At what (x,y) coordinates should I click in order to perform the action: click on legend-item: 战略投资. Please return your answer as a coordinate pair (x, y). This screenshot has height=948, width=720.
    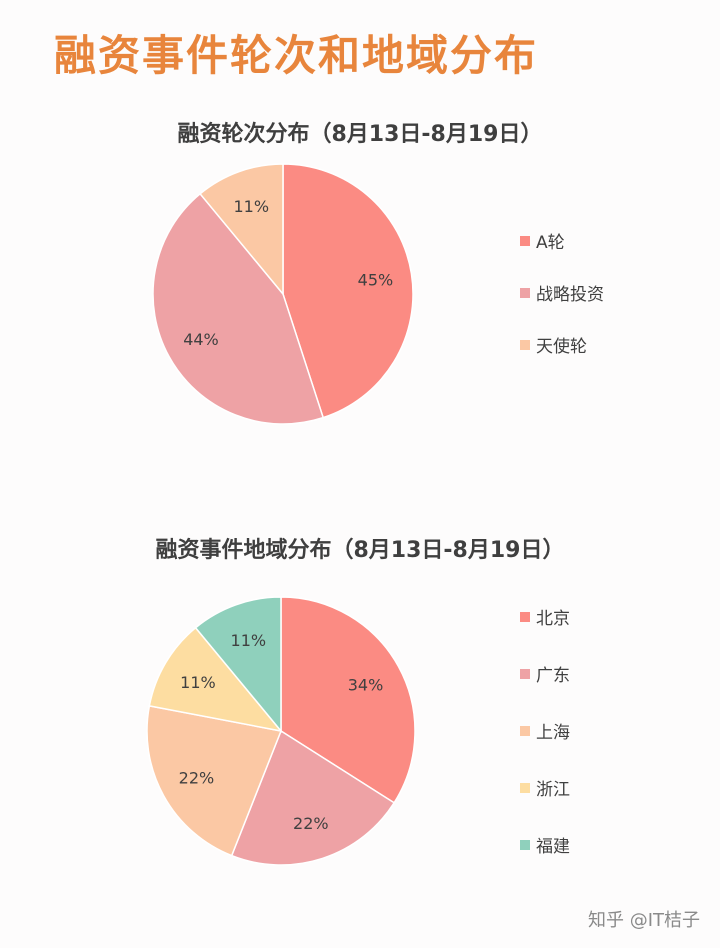
    Looking at the image, I should click on (562, 292).